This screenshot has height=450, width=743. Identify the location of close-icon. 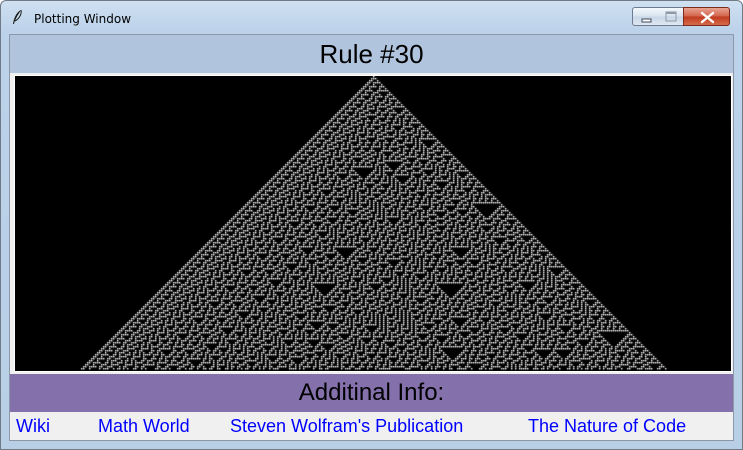
(707, 17).